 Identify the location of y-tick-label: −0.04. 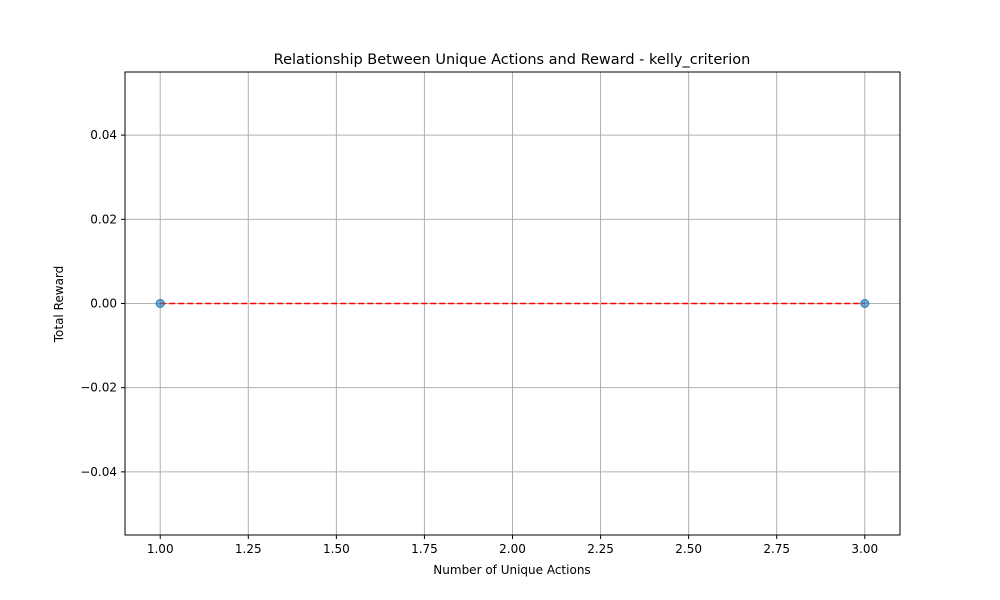
(98, 472).